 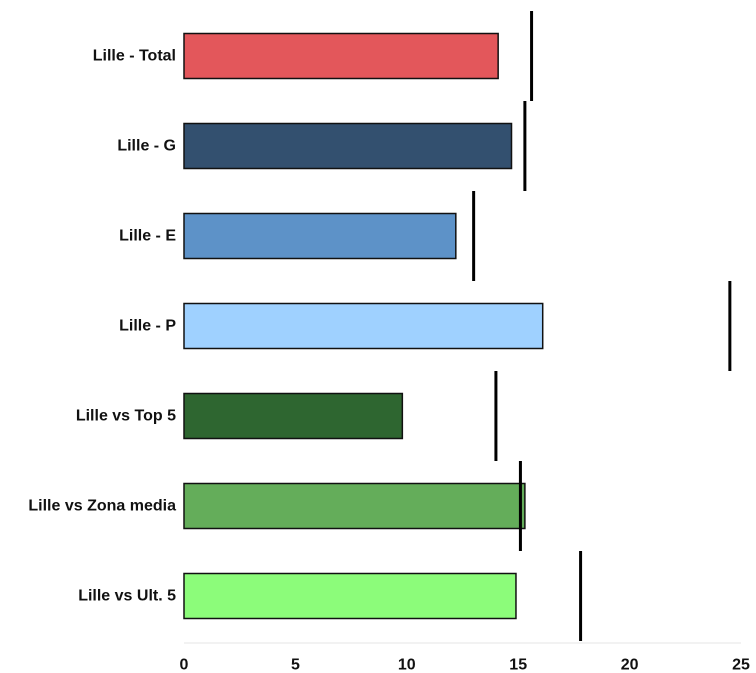 What do you see at coordinates (295, 665) in the screenshot?
I see `x-tick-label: 5` at bounding box center [295, 665].